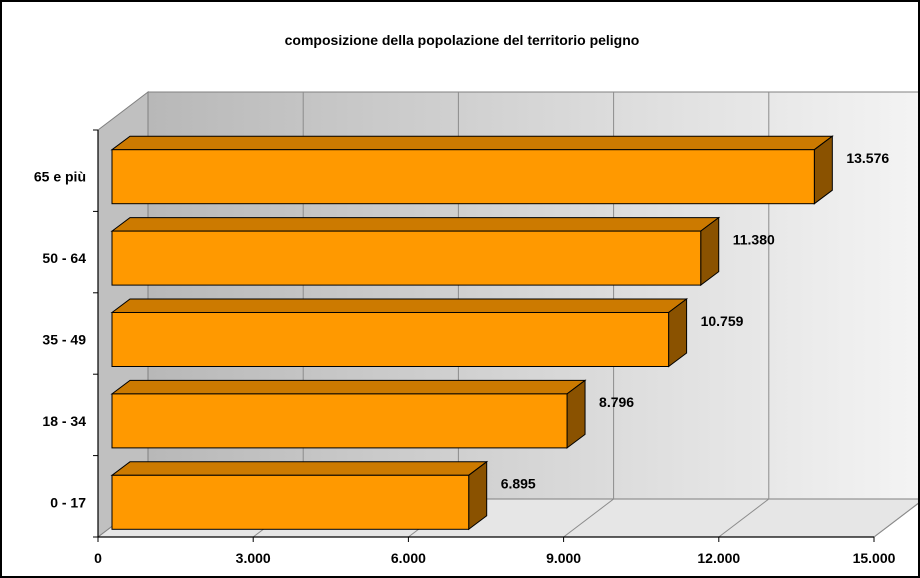 This screenshot has width=920, height=578. What do you see at coordinates (754, 239) in the screenshot?
I see `data-label: 11.380` at bounding box center [754, 239].